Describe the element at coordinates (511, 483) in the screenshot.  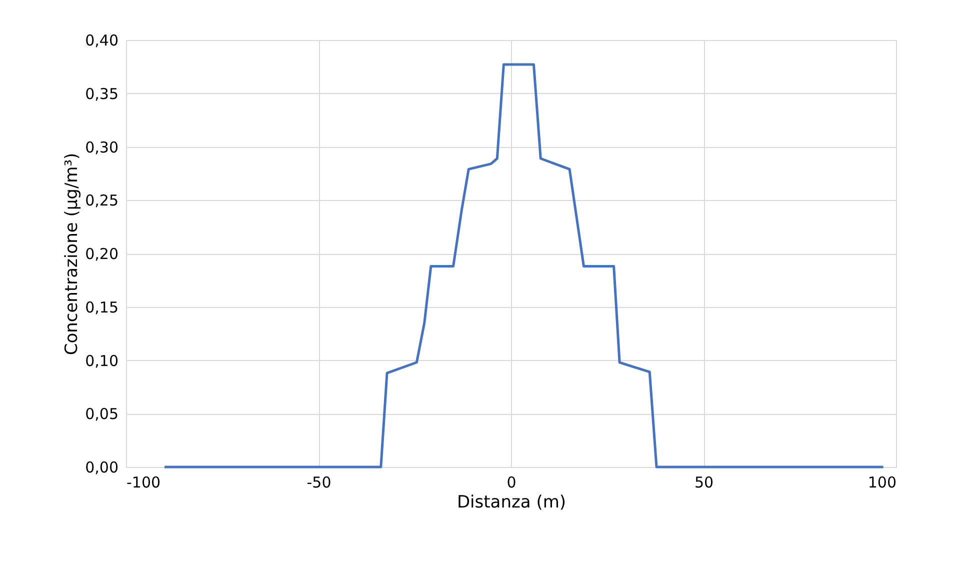
I see `x-tick-label: 0` at that location.